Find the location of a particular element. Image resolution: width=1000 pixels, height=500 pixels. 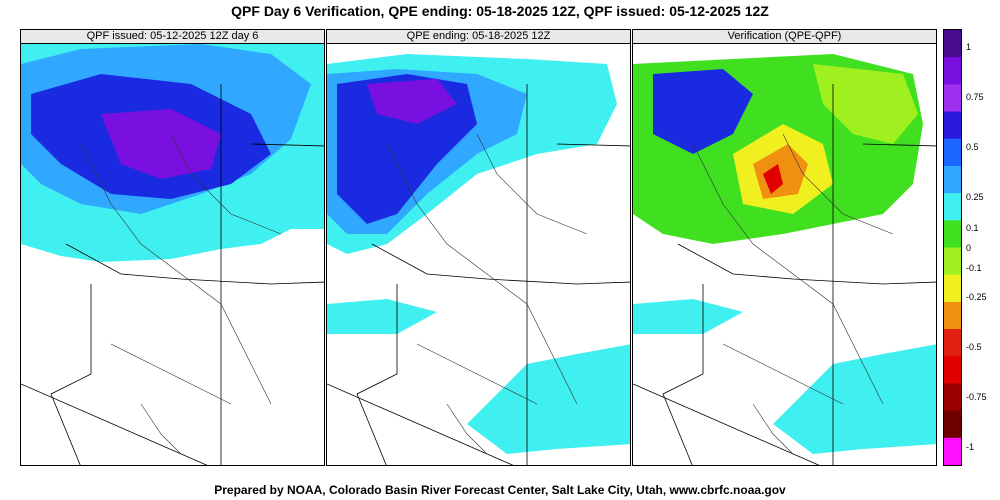

legend-tick-label: -0.75 is located at coordinates (976, 397).